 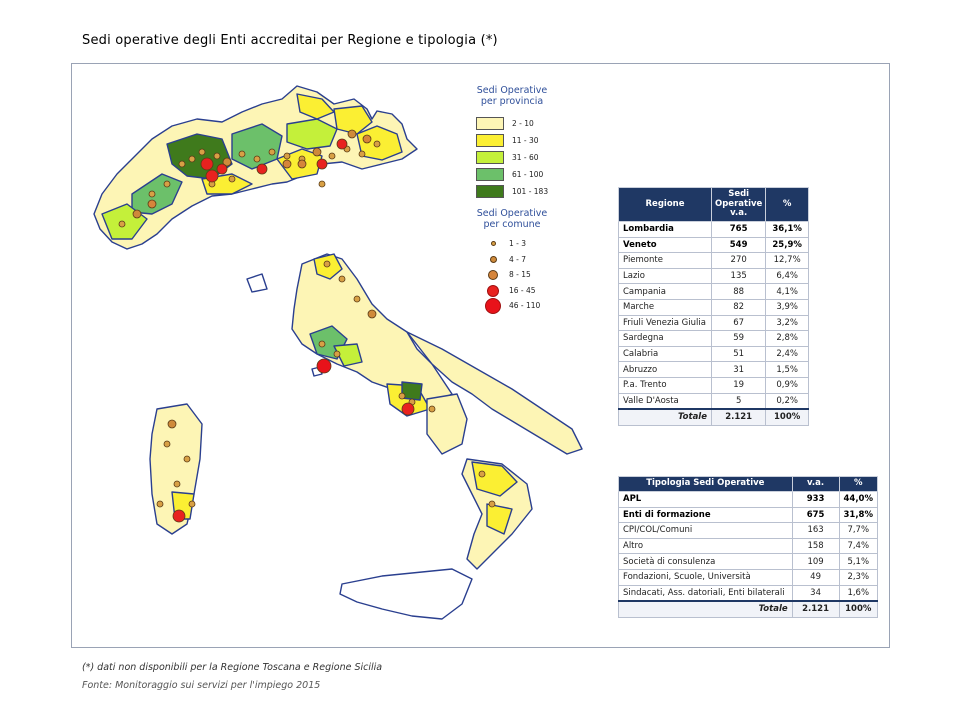 I want to click on legend-dot-label-3: 8 - 15, so click(x=520, y=274).